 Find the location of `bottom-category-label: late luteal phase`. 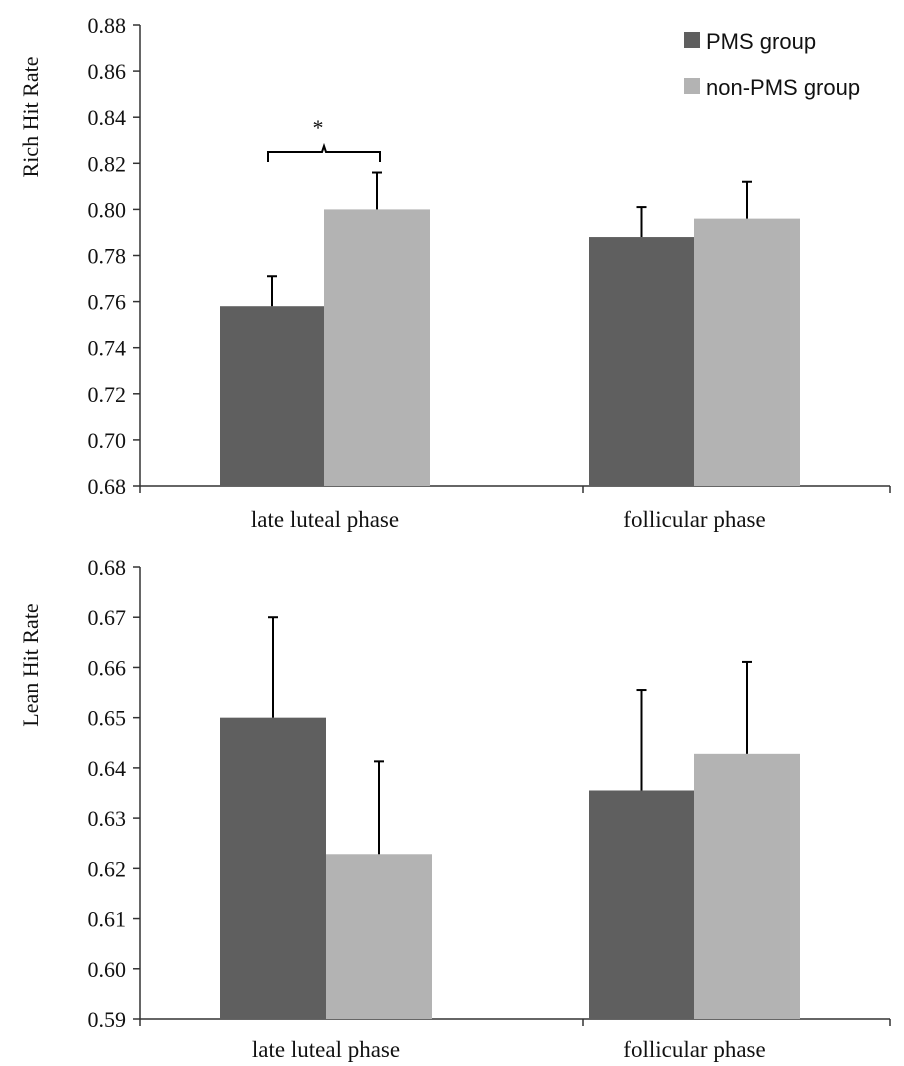

bottom-category-label: late luteal phase is located at coordinates (326, 1049).